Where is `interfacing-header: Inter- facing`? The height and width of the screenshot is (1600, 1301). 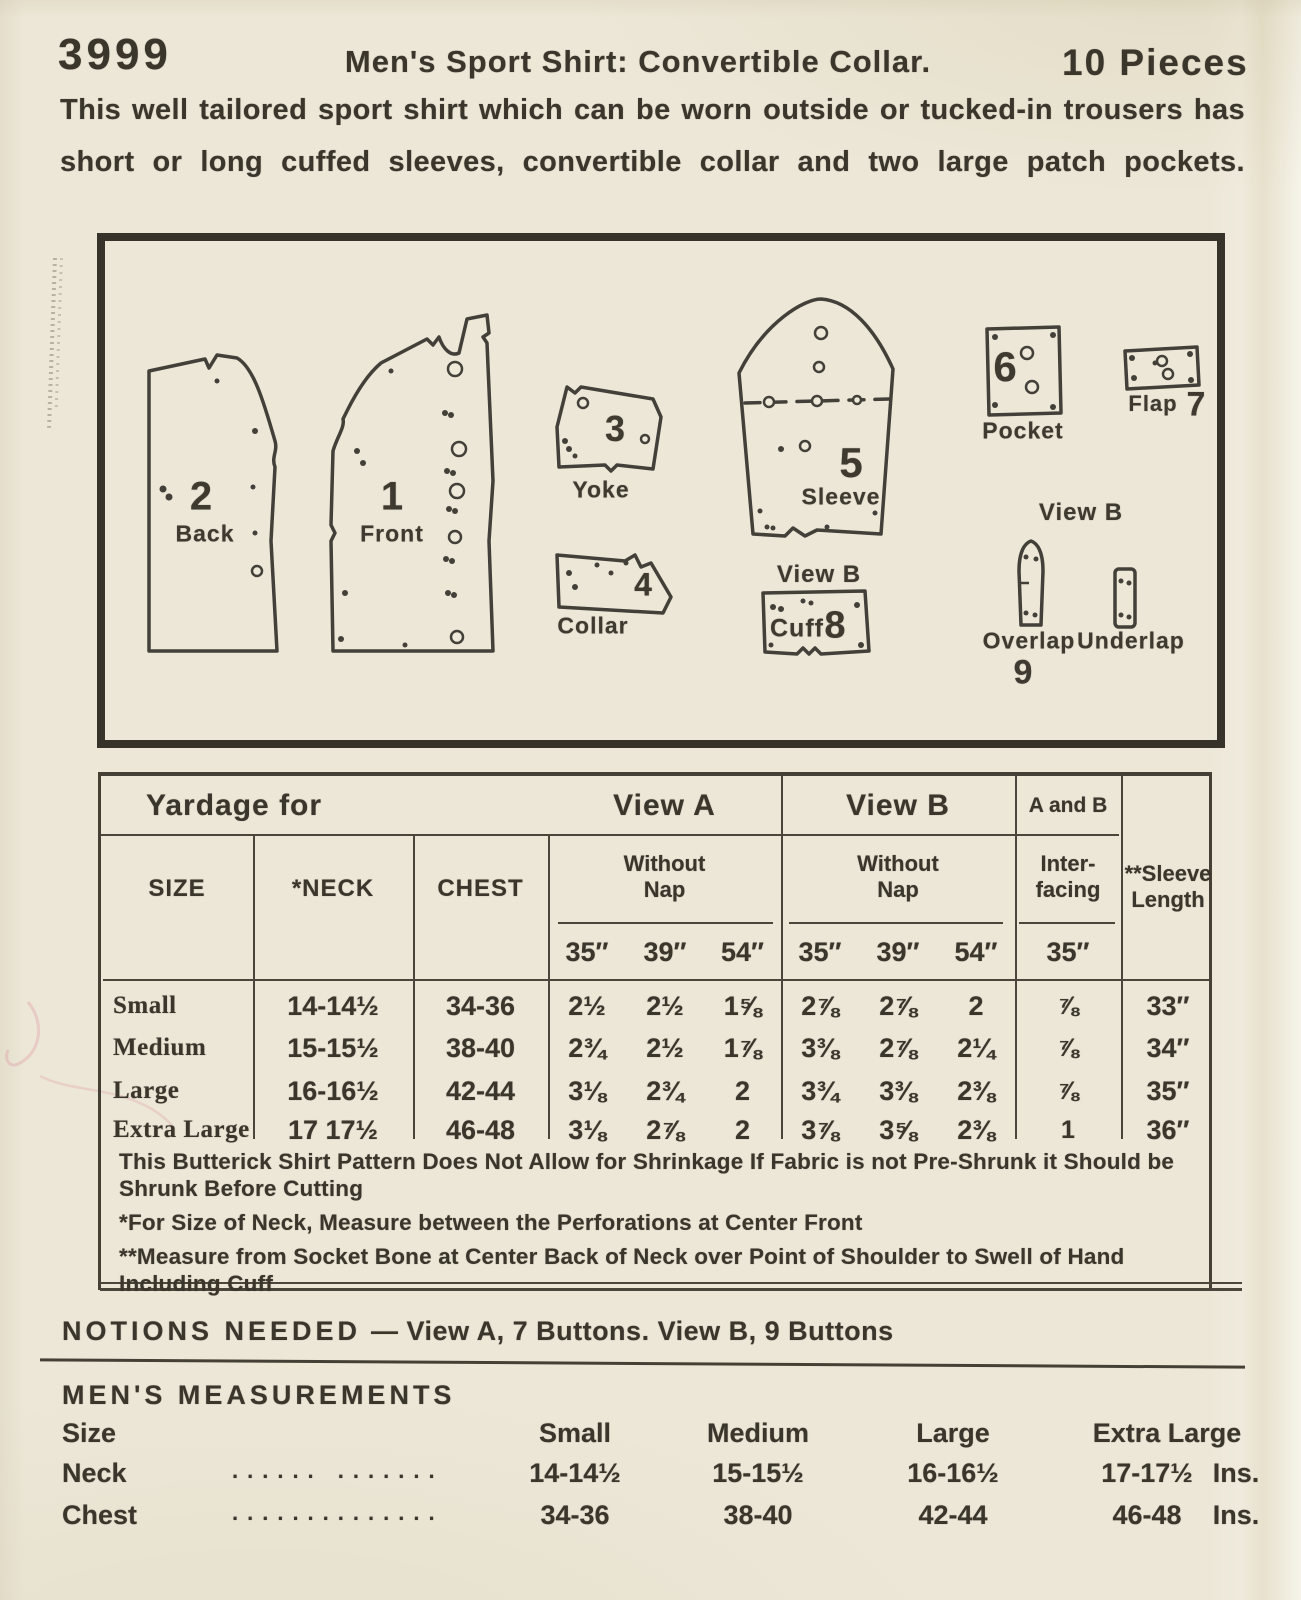 interfacing-header: Inter- facing is located at coordinates (1068, 877).